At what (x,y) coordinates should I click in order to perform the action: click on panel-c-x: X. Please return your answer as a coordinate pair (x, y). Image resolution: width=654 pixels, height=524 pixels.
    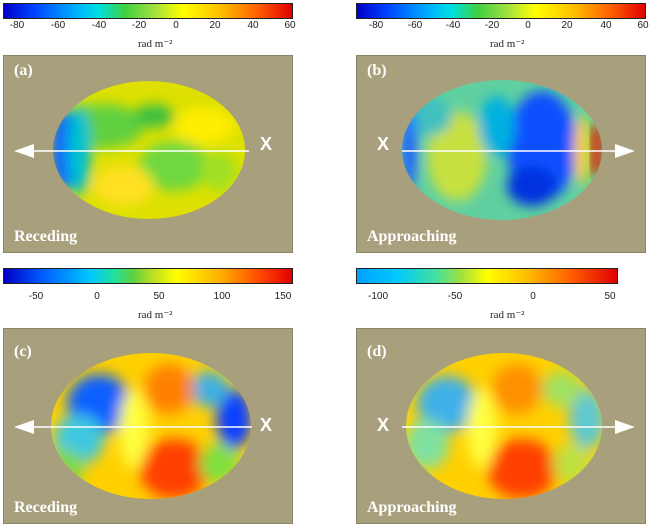
    Looking at the image, I should click on (266, 425).